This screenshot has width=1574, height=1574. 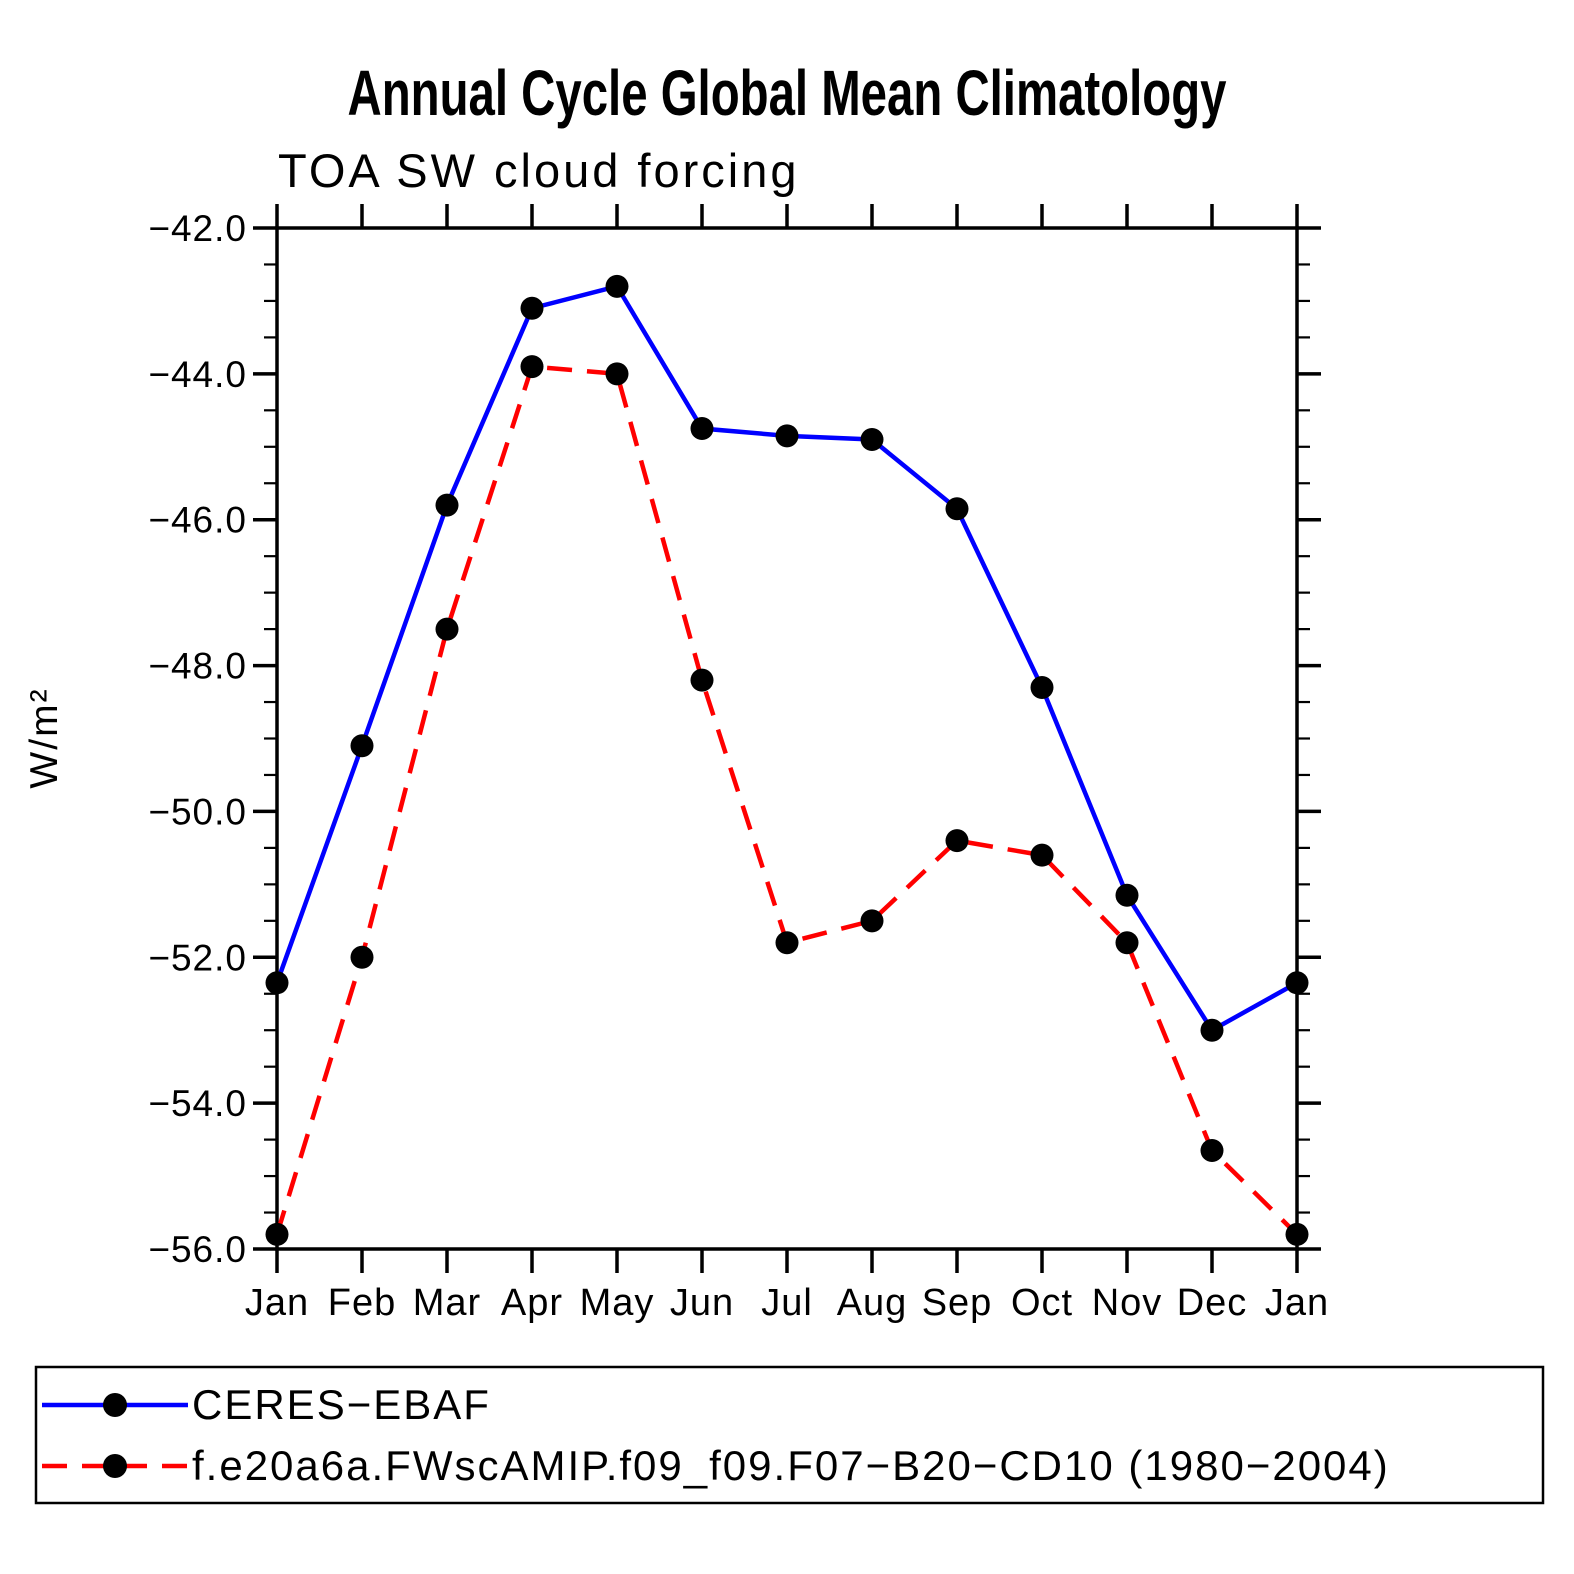 What do you see at coordinates (1127, 1303) in the screenshot?
I see `x-tick-label: Nov` at bounding box center [1127, 1303].